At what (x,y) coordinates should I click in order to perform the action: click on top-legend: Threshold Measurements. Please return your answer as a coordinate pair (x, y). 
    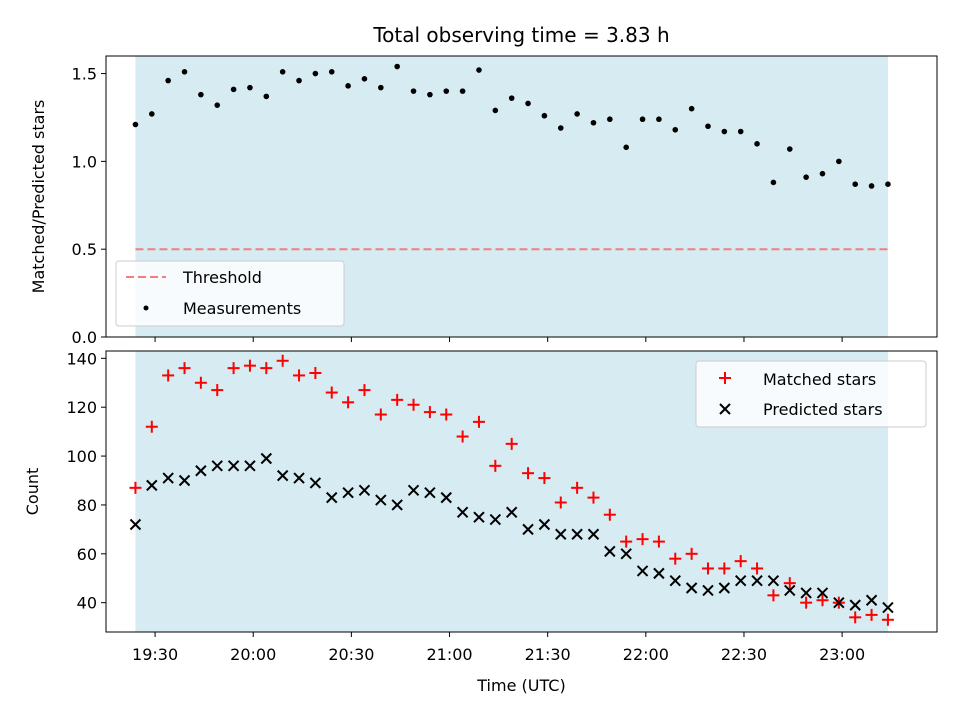
    Looking at the image, I should click on (230, 293).